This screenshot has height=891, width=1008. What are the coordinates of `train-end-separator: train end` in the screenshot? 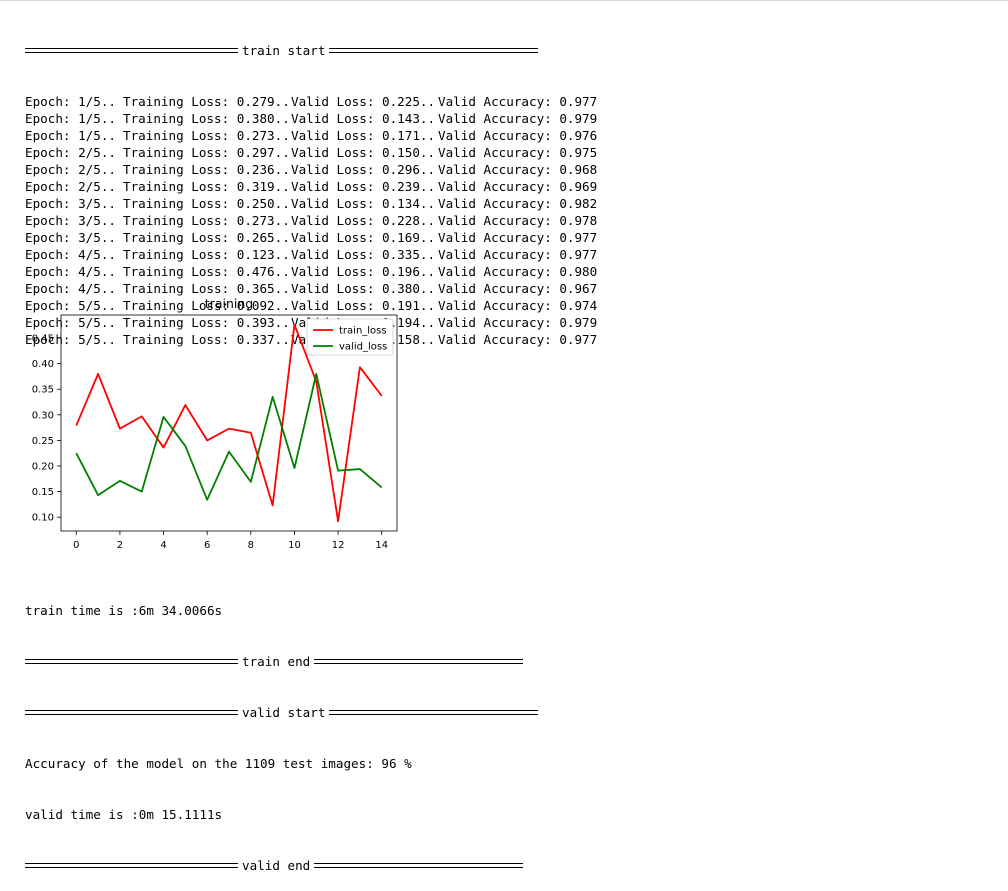 It's located at (281, 661).